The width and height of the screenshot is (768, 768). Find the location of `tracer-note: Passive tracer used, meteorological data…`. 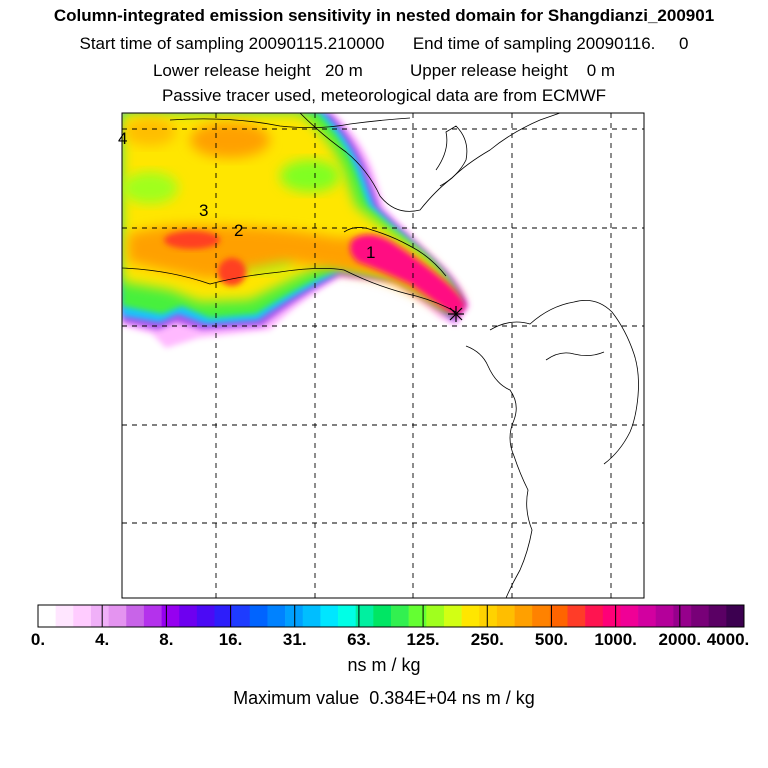

tracer-note: Passive tracer used, meteorological data… is located at coordinates (384, 95).